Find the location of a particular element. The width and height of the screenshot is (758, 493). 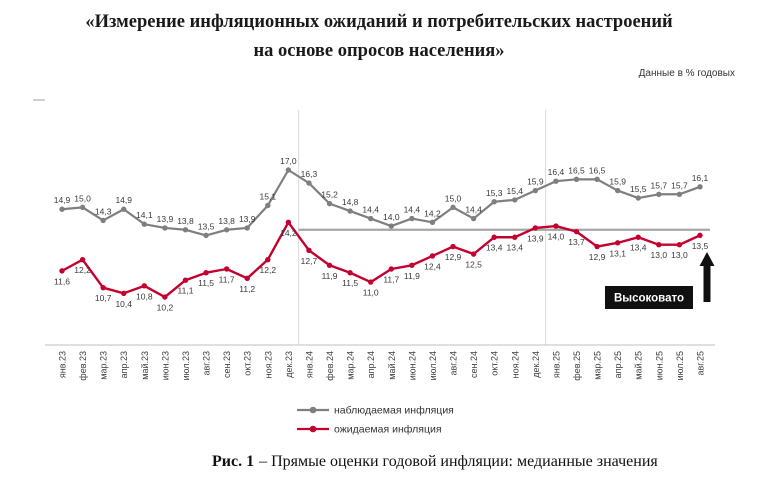

x-axis-label: авг.25 is located at coordinates (700, 363).